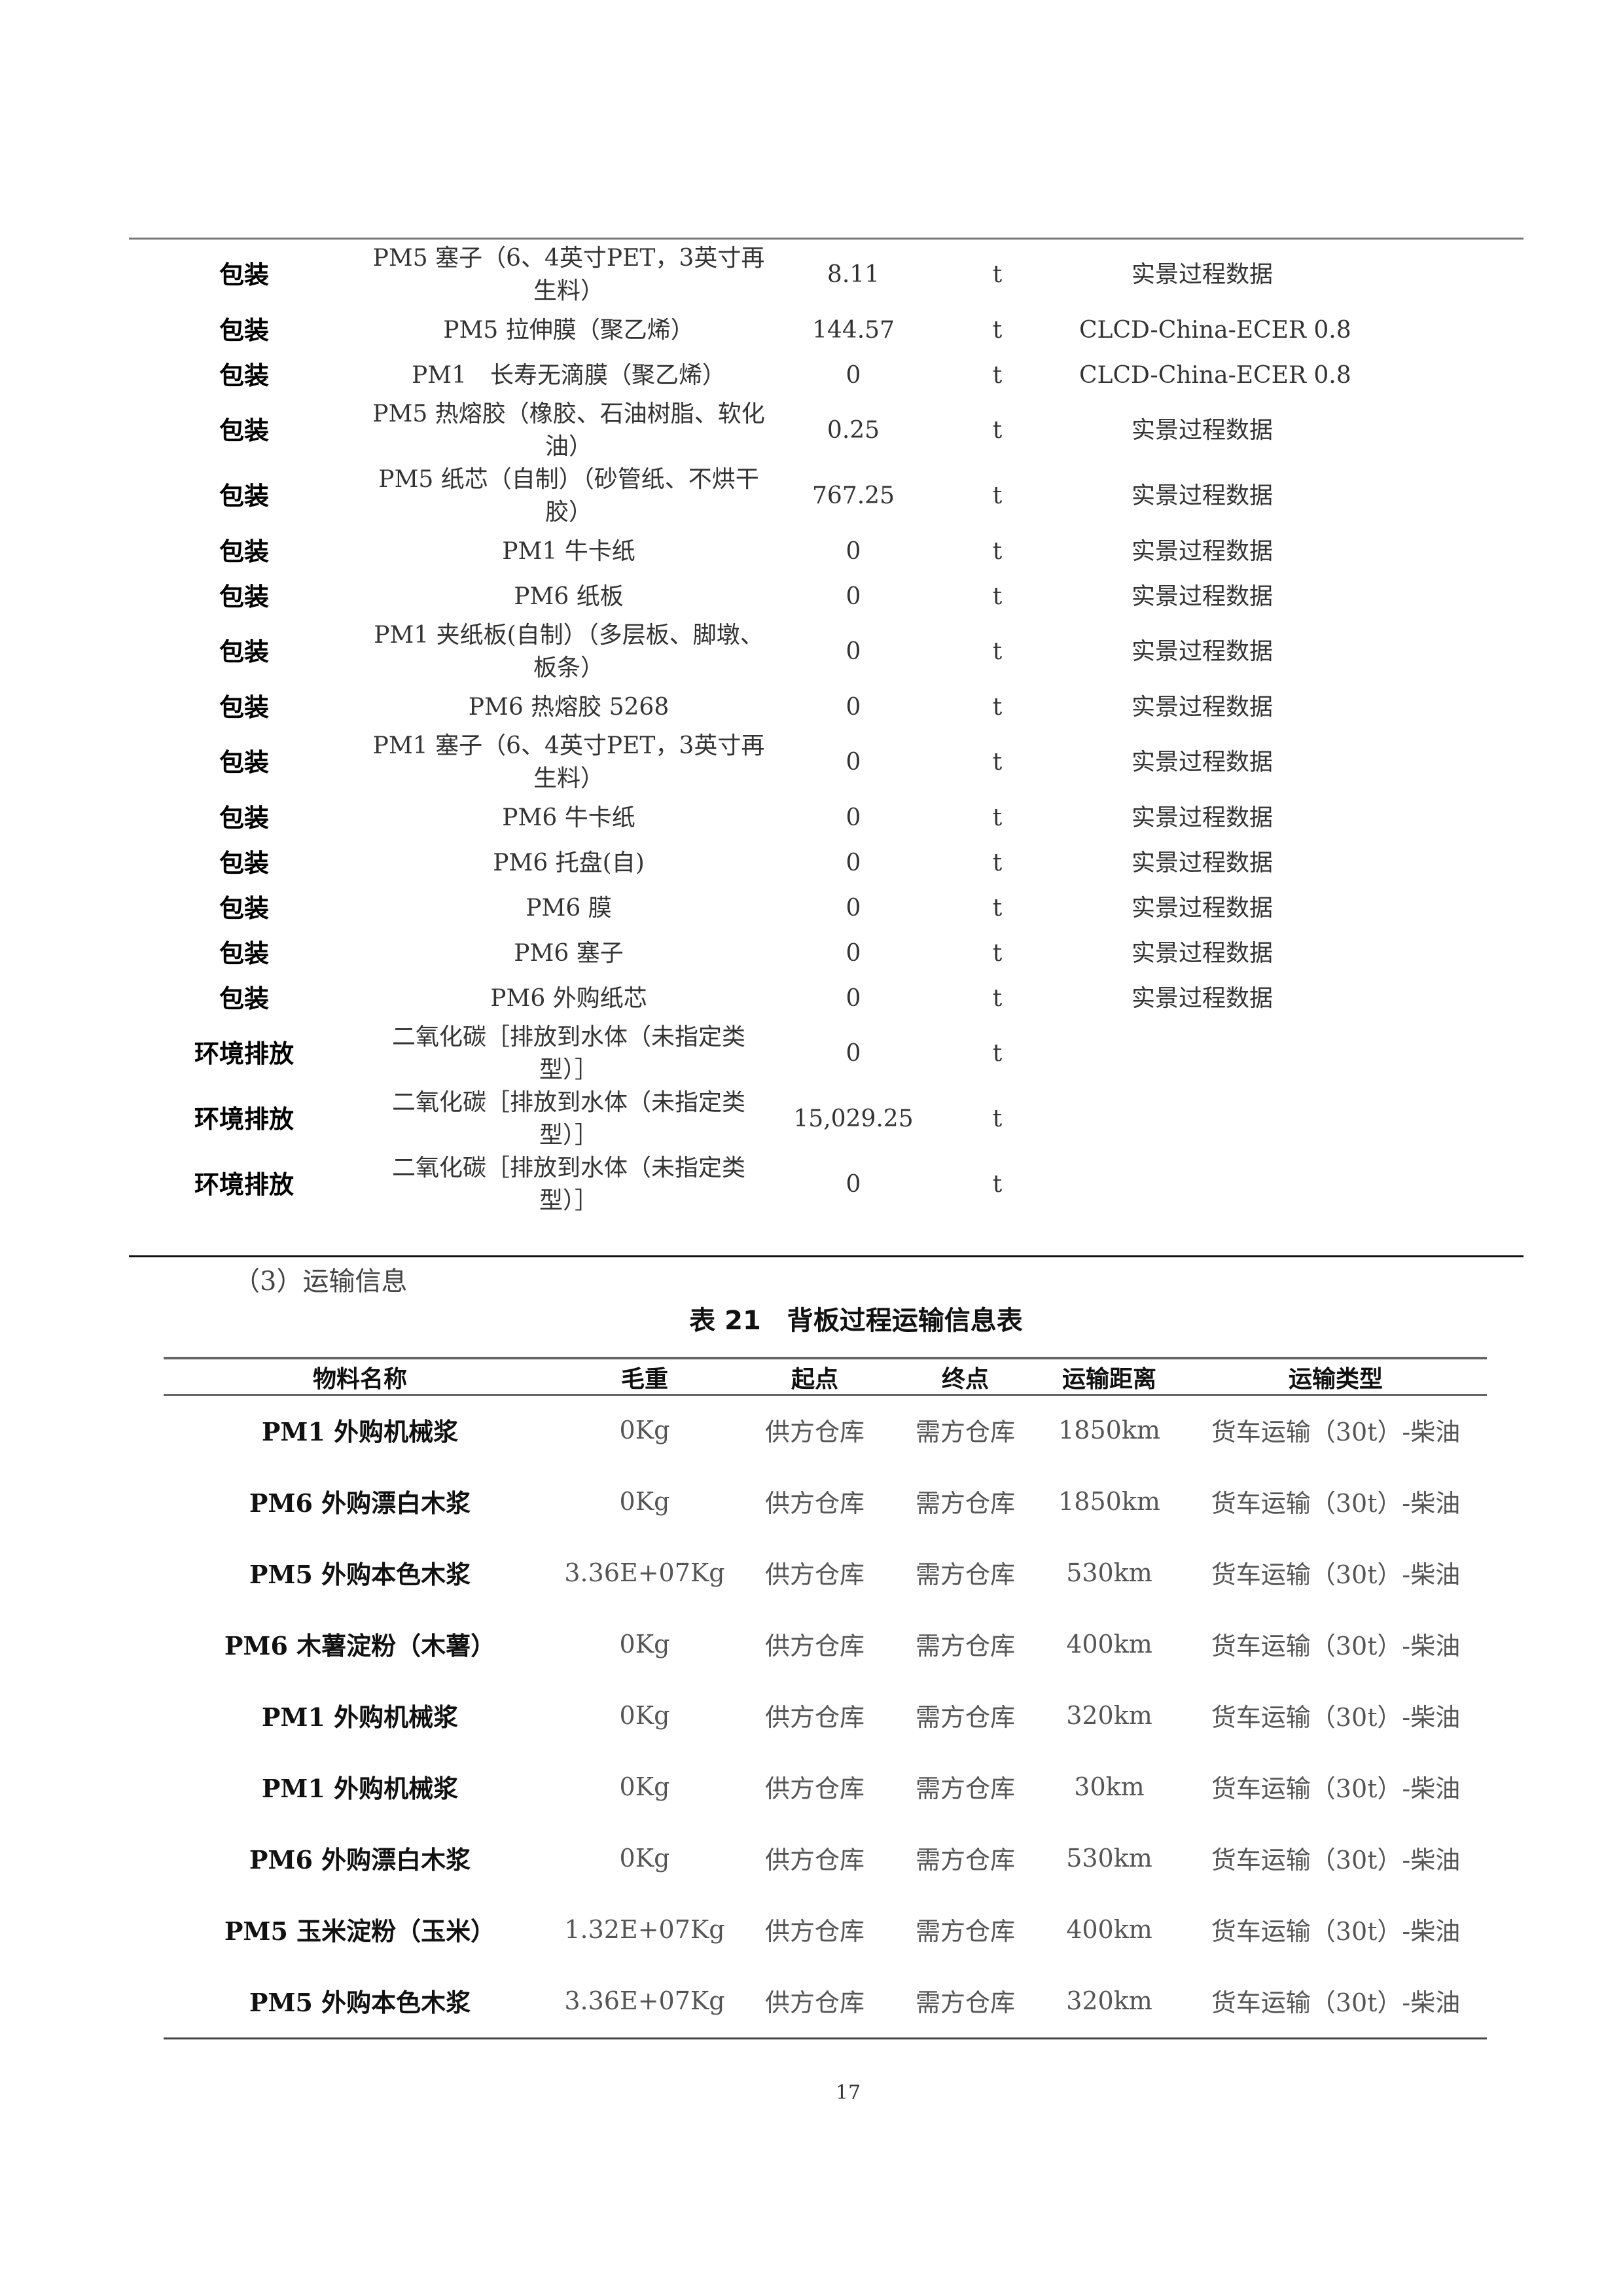  Describe the element at coordinates (568, 817) in the screenshot. I see `name-cell: PM6 牛卡纸` at that location.